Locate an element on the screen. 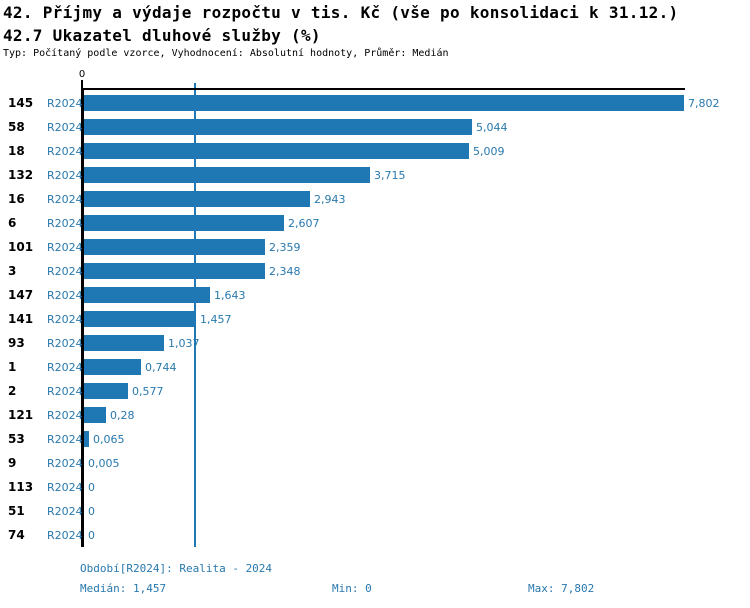 The height and width of the screenshot is (608, 750). row-id-label: 147 is located at coordinates (21, 295).